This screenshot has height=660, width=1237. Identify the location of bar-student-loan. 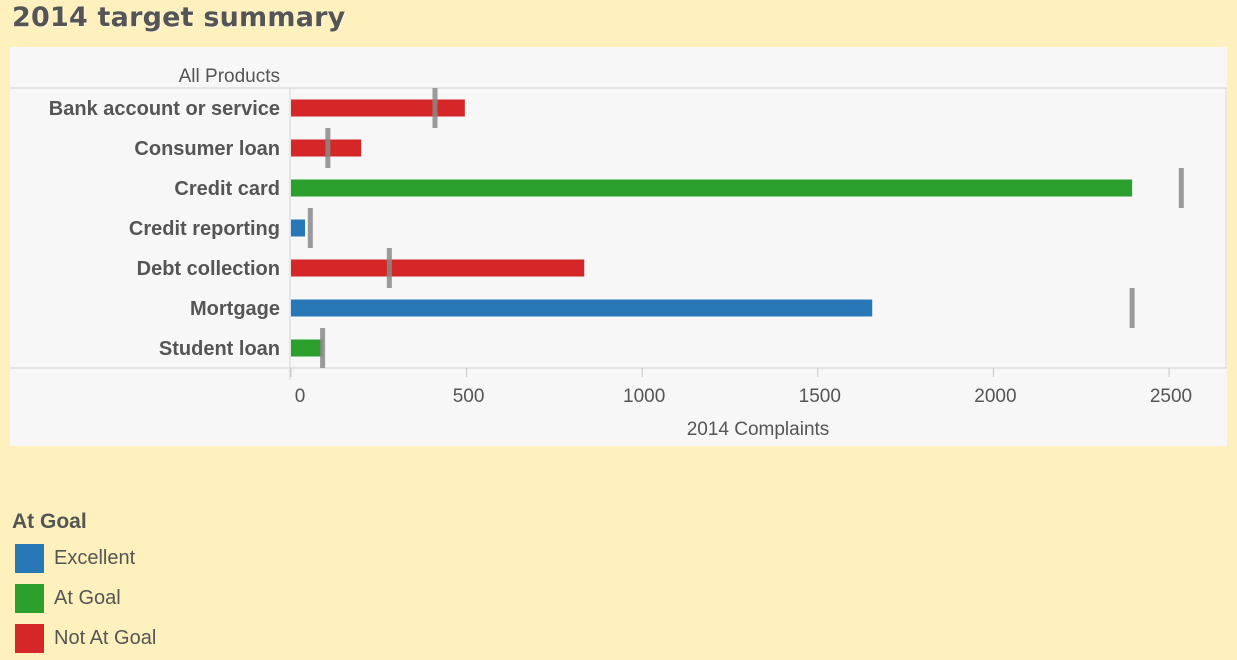
(307, 348).